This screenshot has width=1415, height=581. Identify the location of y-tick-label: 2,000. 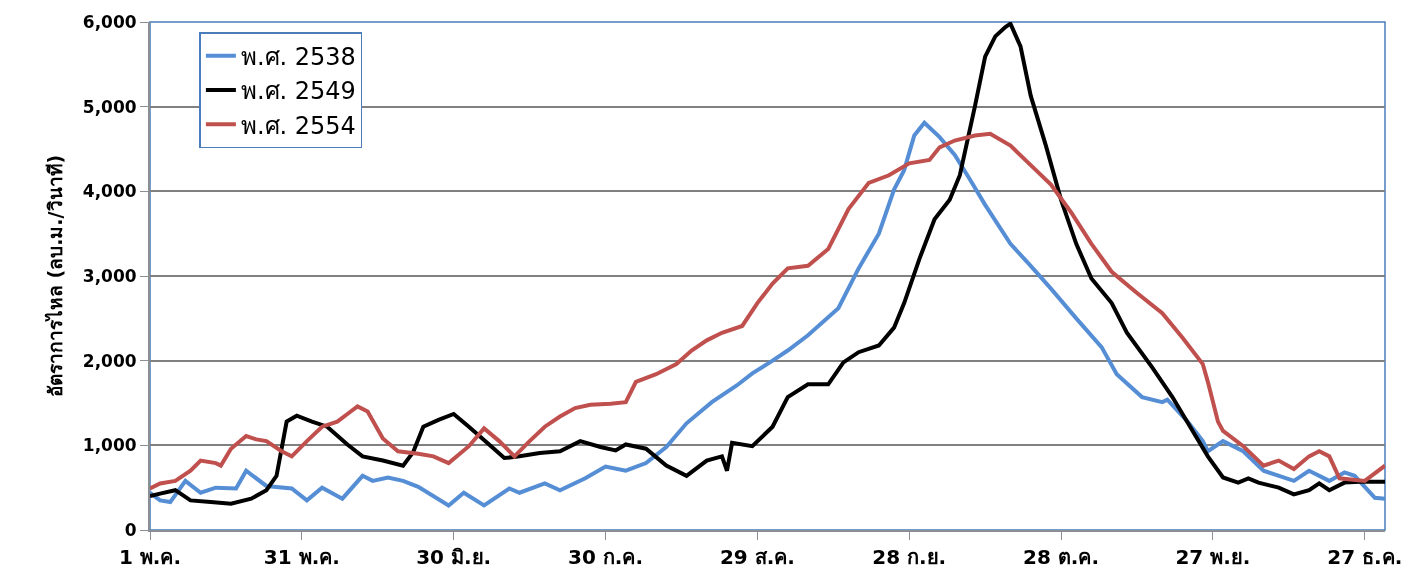
(109, 360).